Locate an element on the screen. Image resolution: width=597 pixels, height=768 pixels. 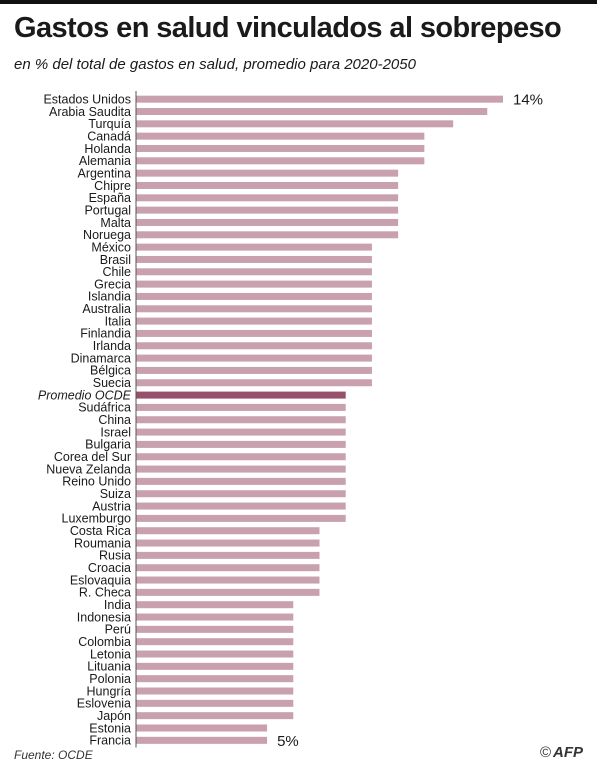
category-label: Israel is located at coordinates (115, 432).